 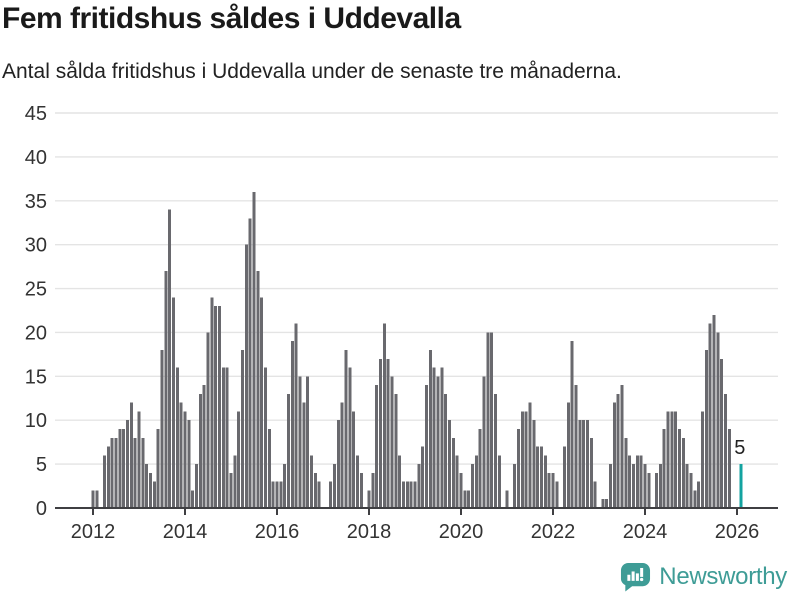 What do you see at coordinates (36, 114) in the screenshot?
I see `svg-text: 45` at bounding box center [36, 114].